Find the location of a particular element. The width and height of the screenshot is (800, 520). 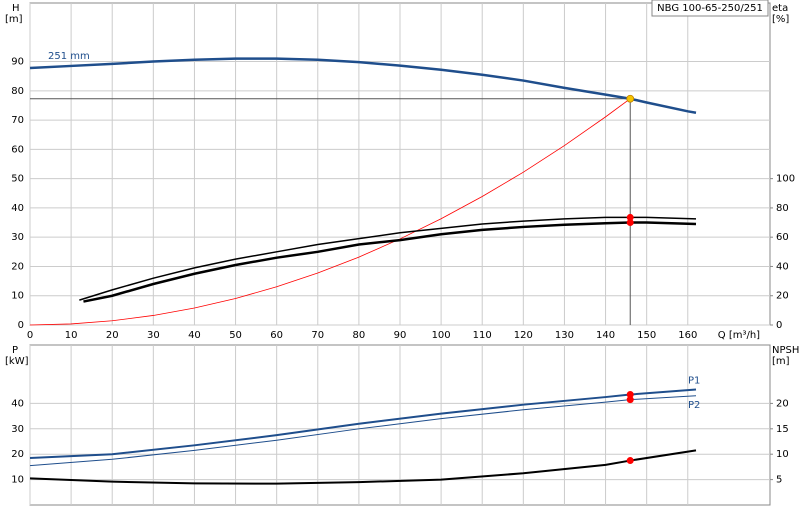

x-tick-label: 100 is located at coordinates (441, 335).